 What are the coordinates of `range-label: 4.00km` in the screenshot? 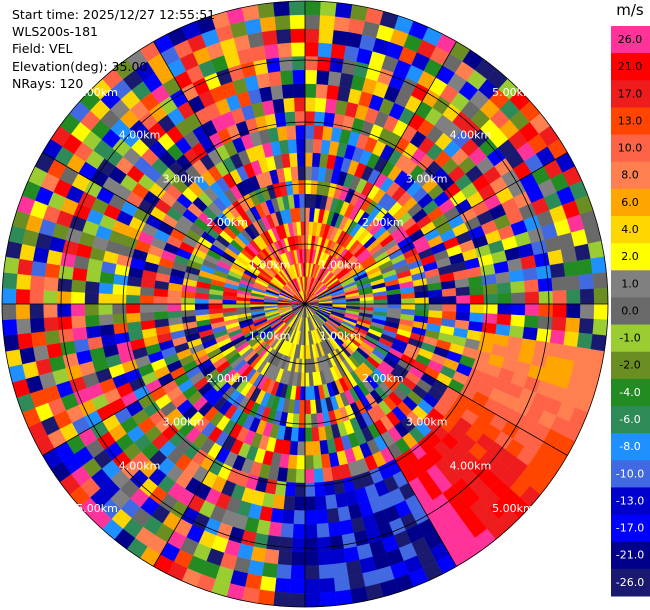 It's located at (471, 465).